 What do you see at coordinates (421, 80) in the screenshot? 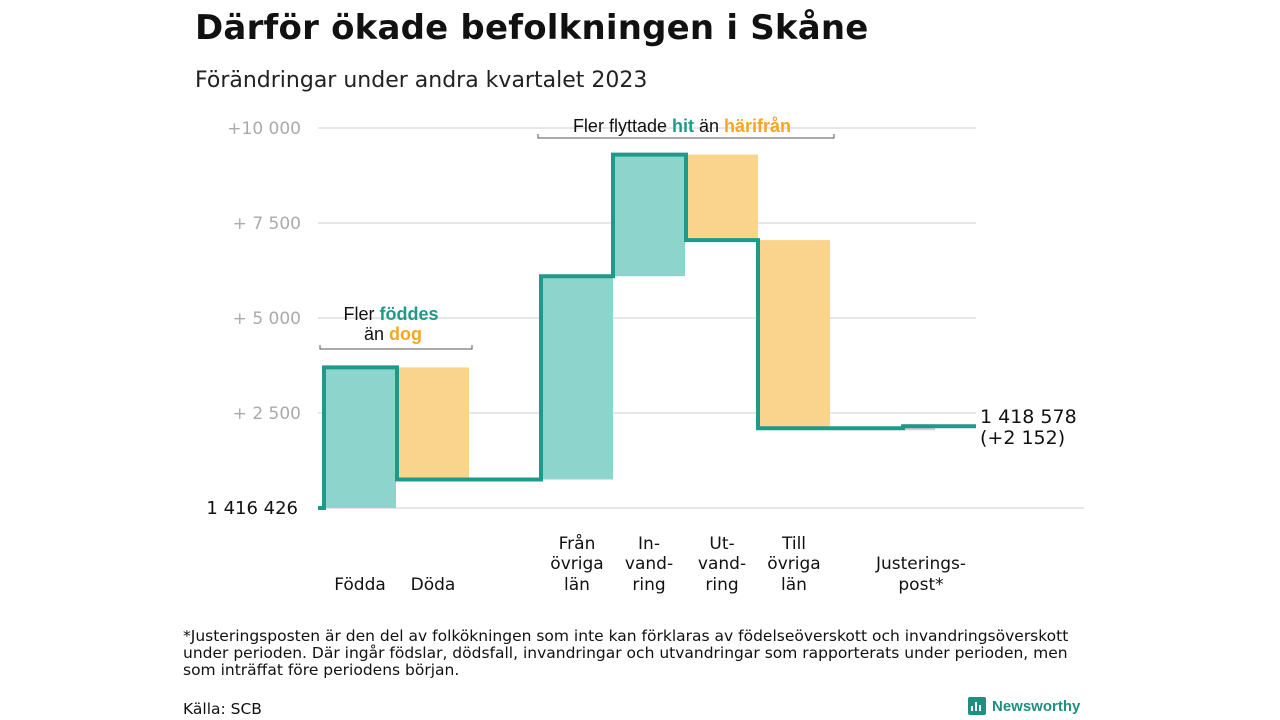
I see `chart-subtitle: Förändringar under andra kvartalet 2023` at bounding box center [421, 80].